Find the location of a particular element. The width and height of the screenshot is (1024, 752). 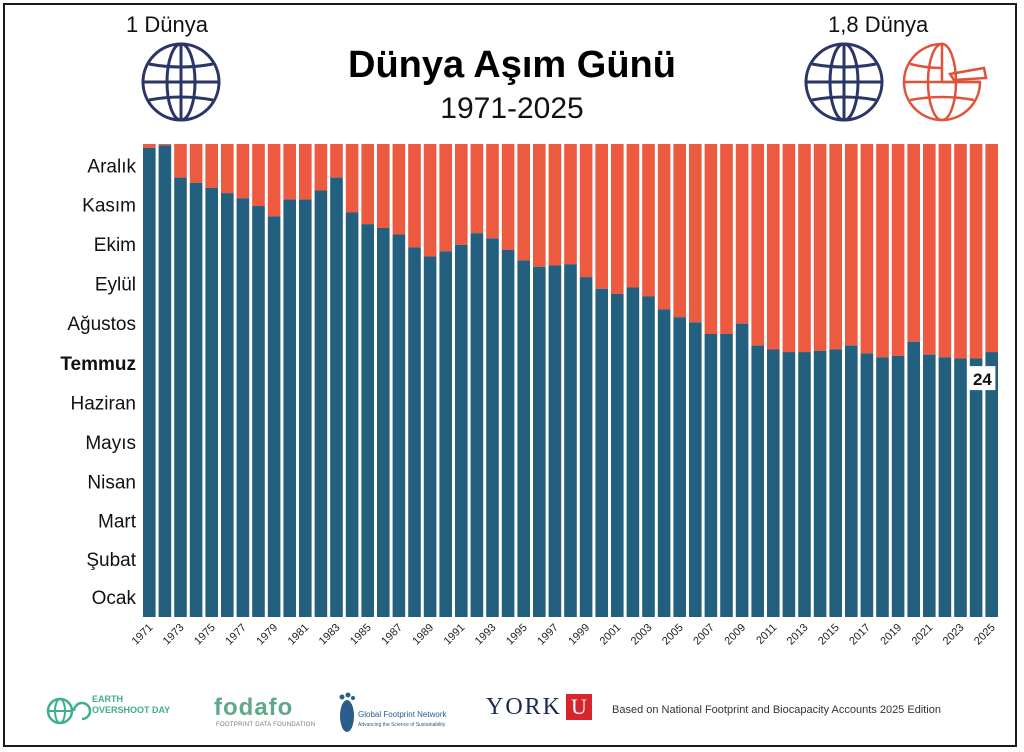

bar-overshoot-2017 is located at coordinates (867, 249).